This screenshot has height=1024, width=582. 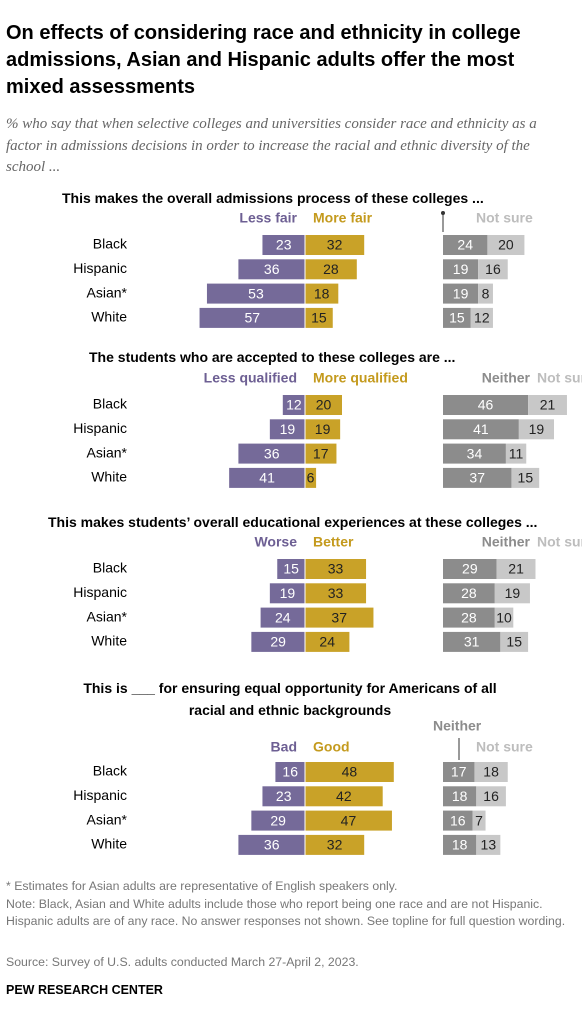 I want to click on value-label: 24, so click(x=327, y=642).